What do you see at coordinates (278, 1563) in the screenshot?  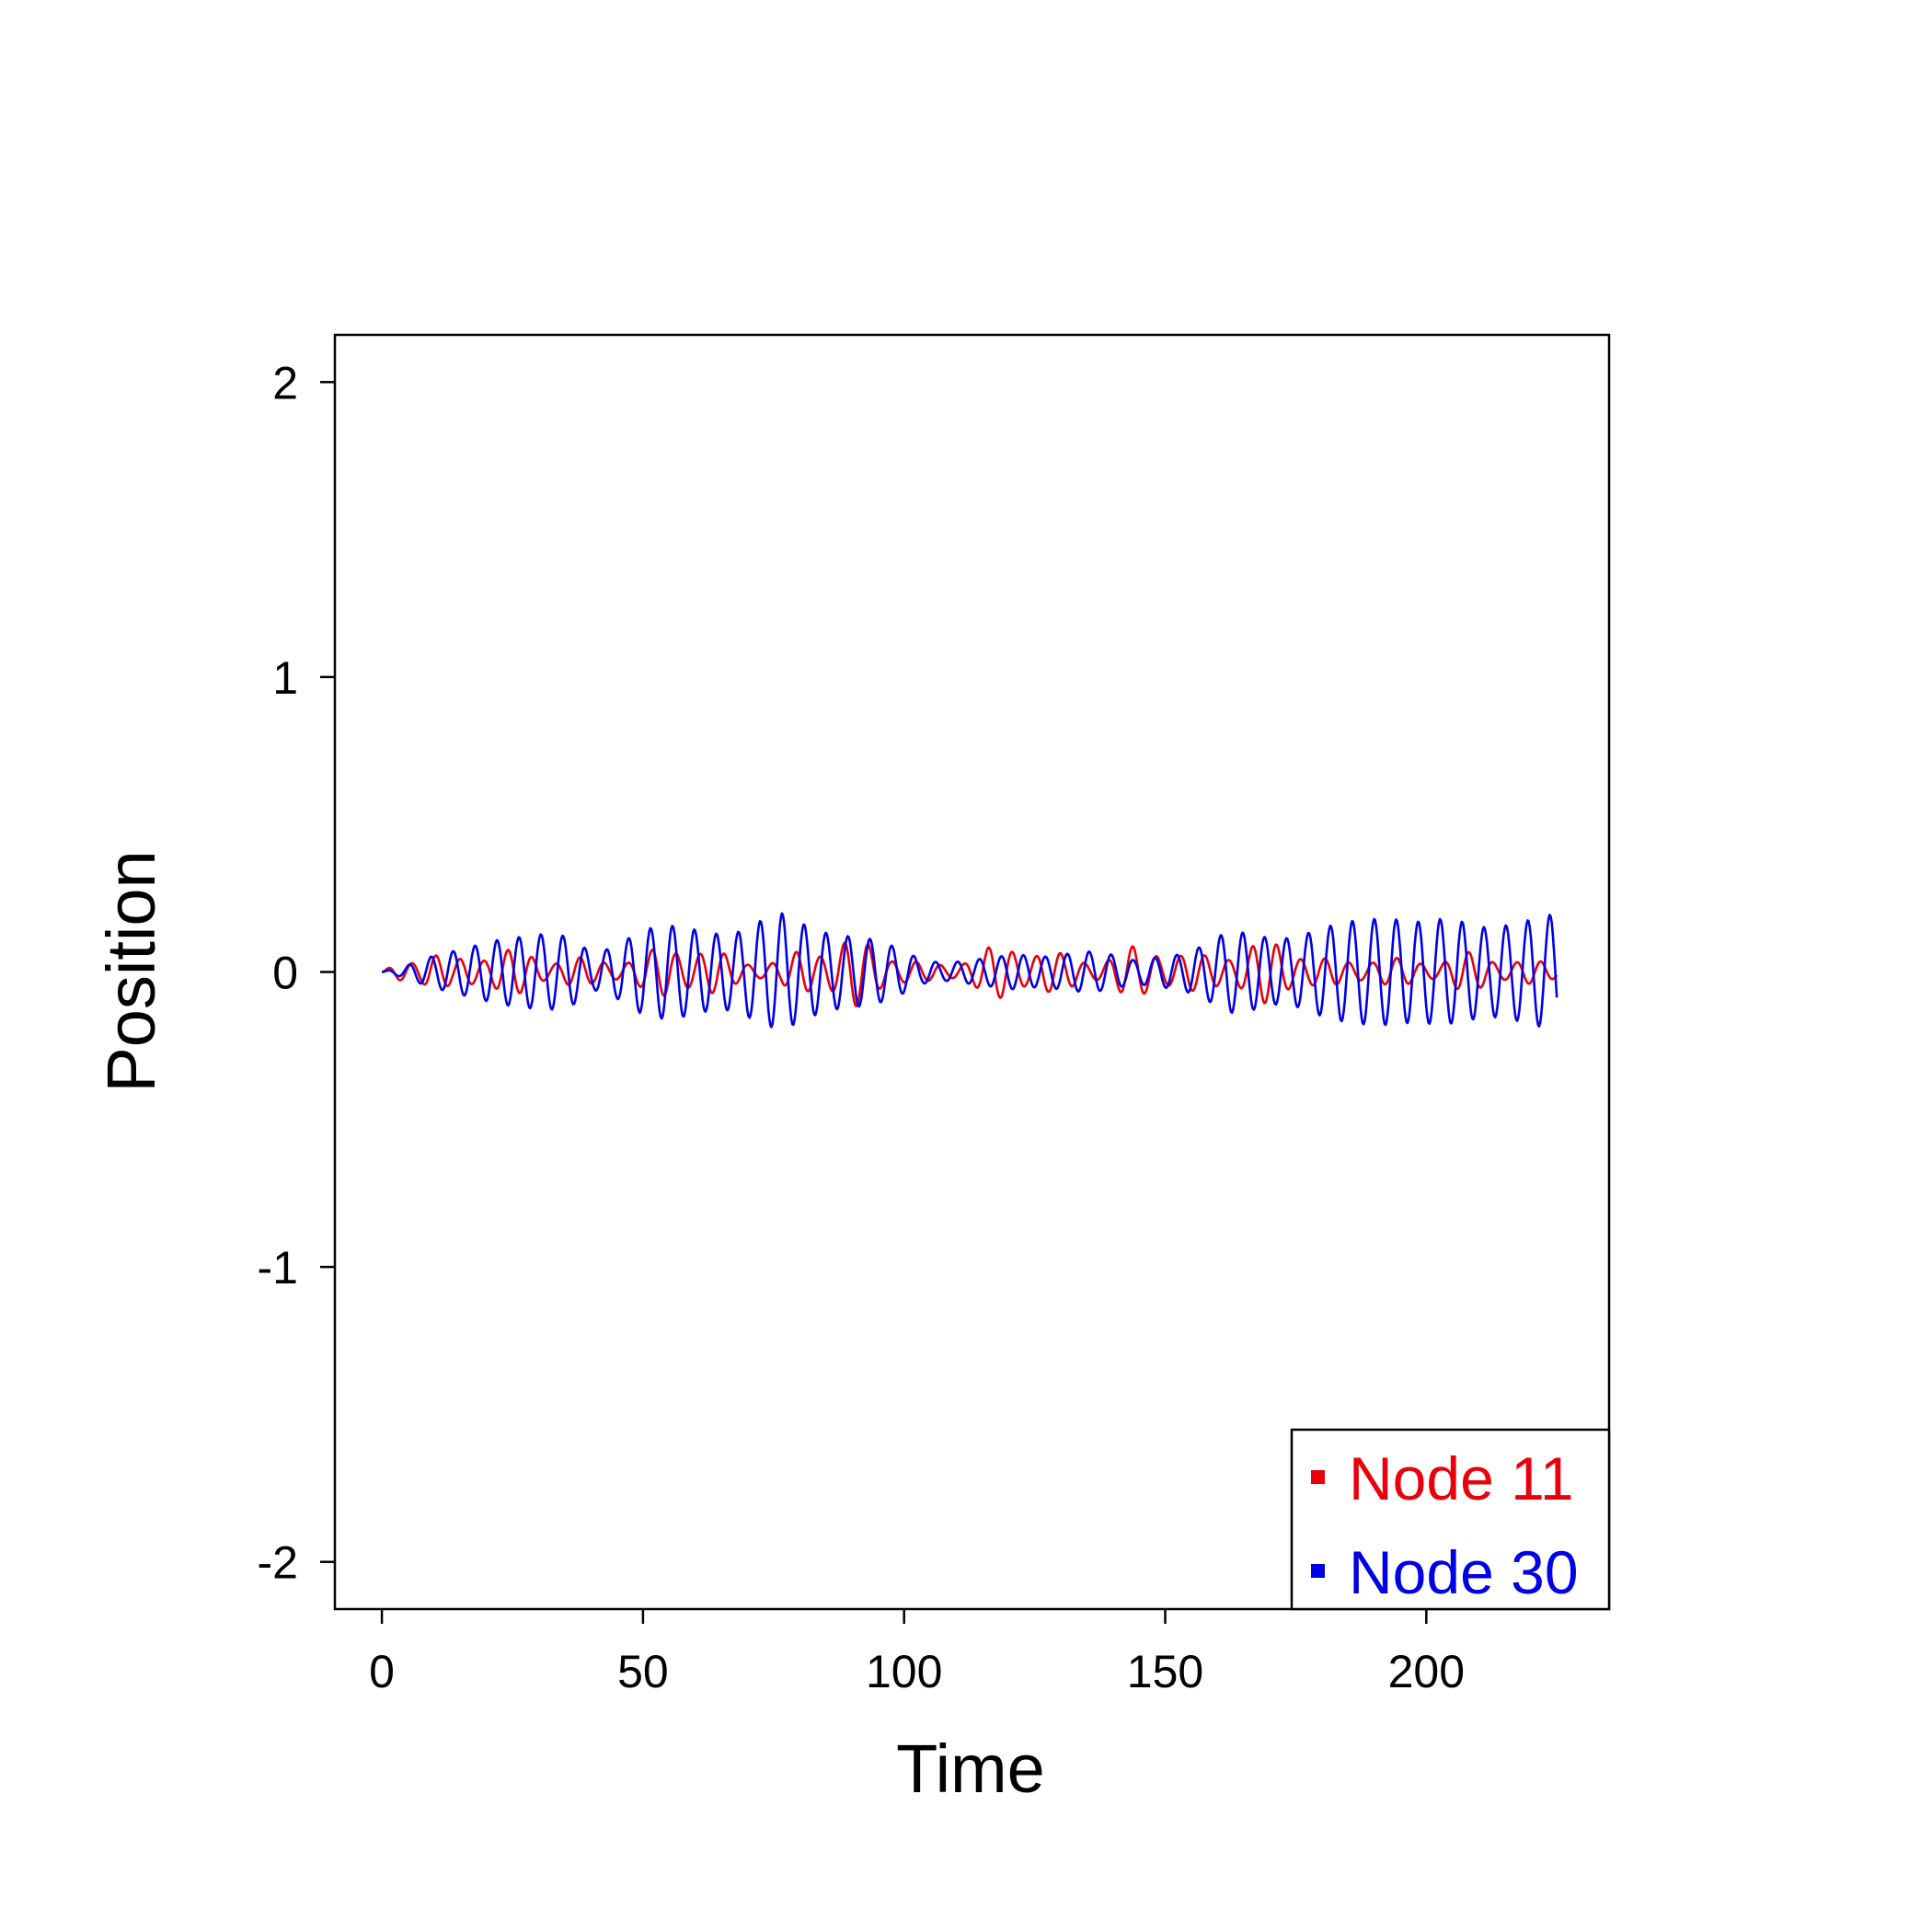 I see `y-tick-label-0: -2` at bounding box center [278, 1563].